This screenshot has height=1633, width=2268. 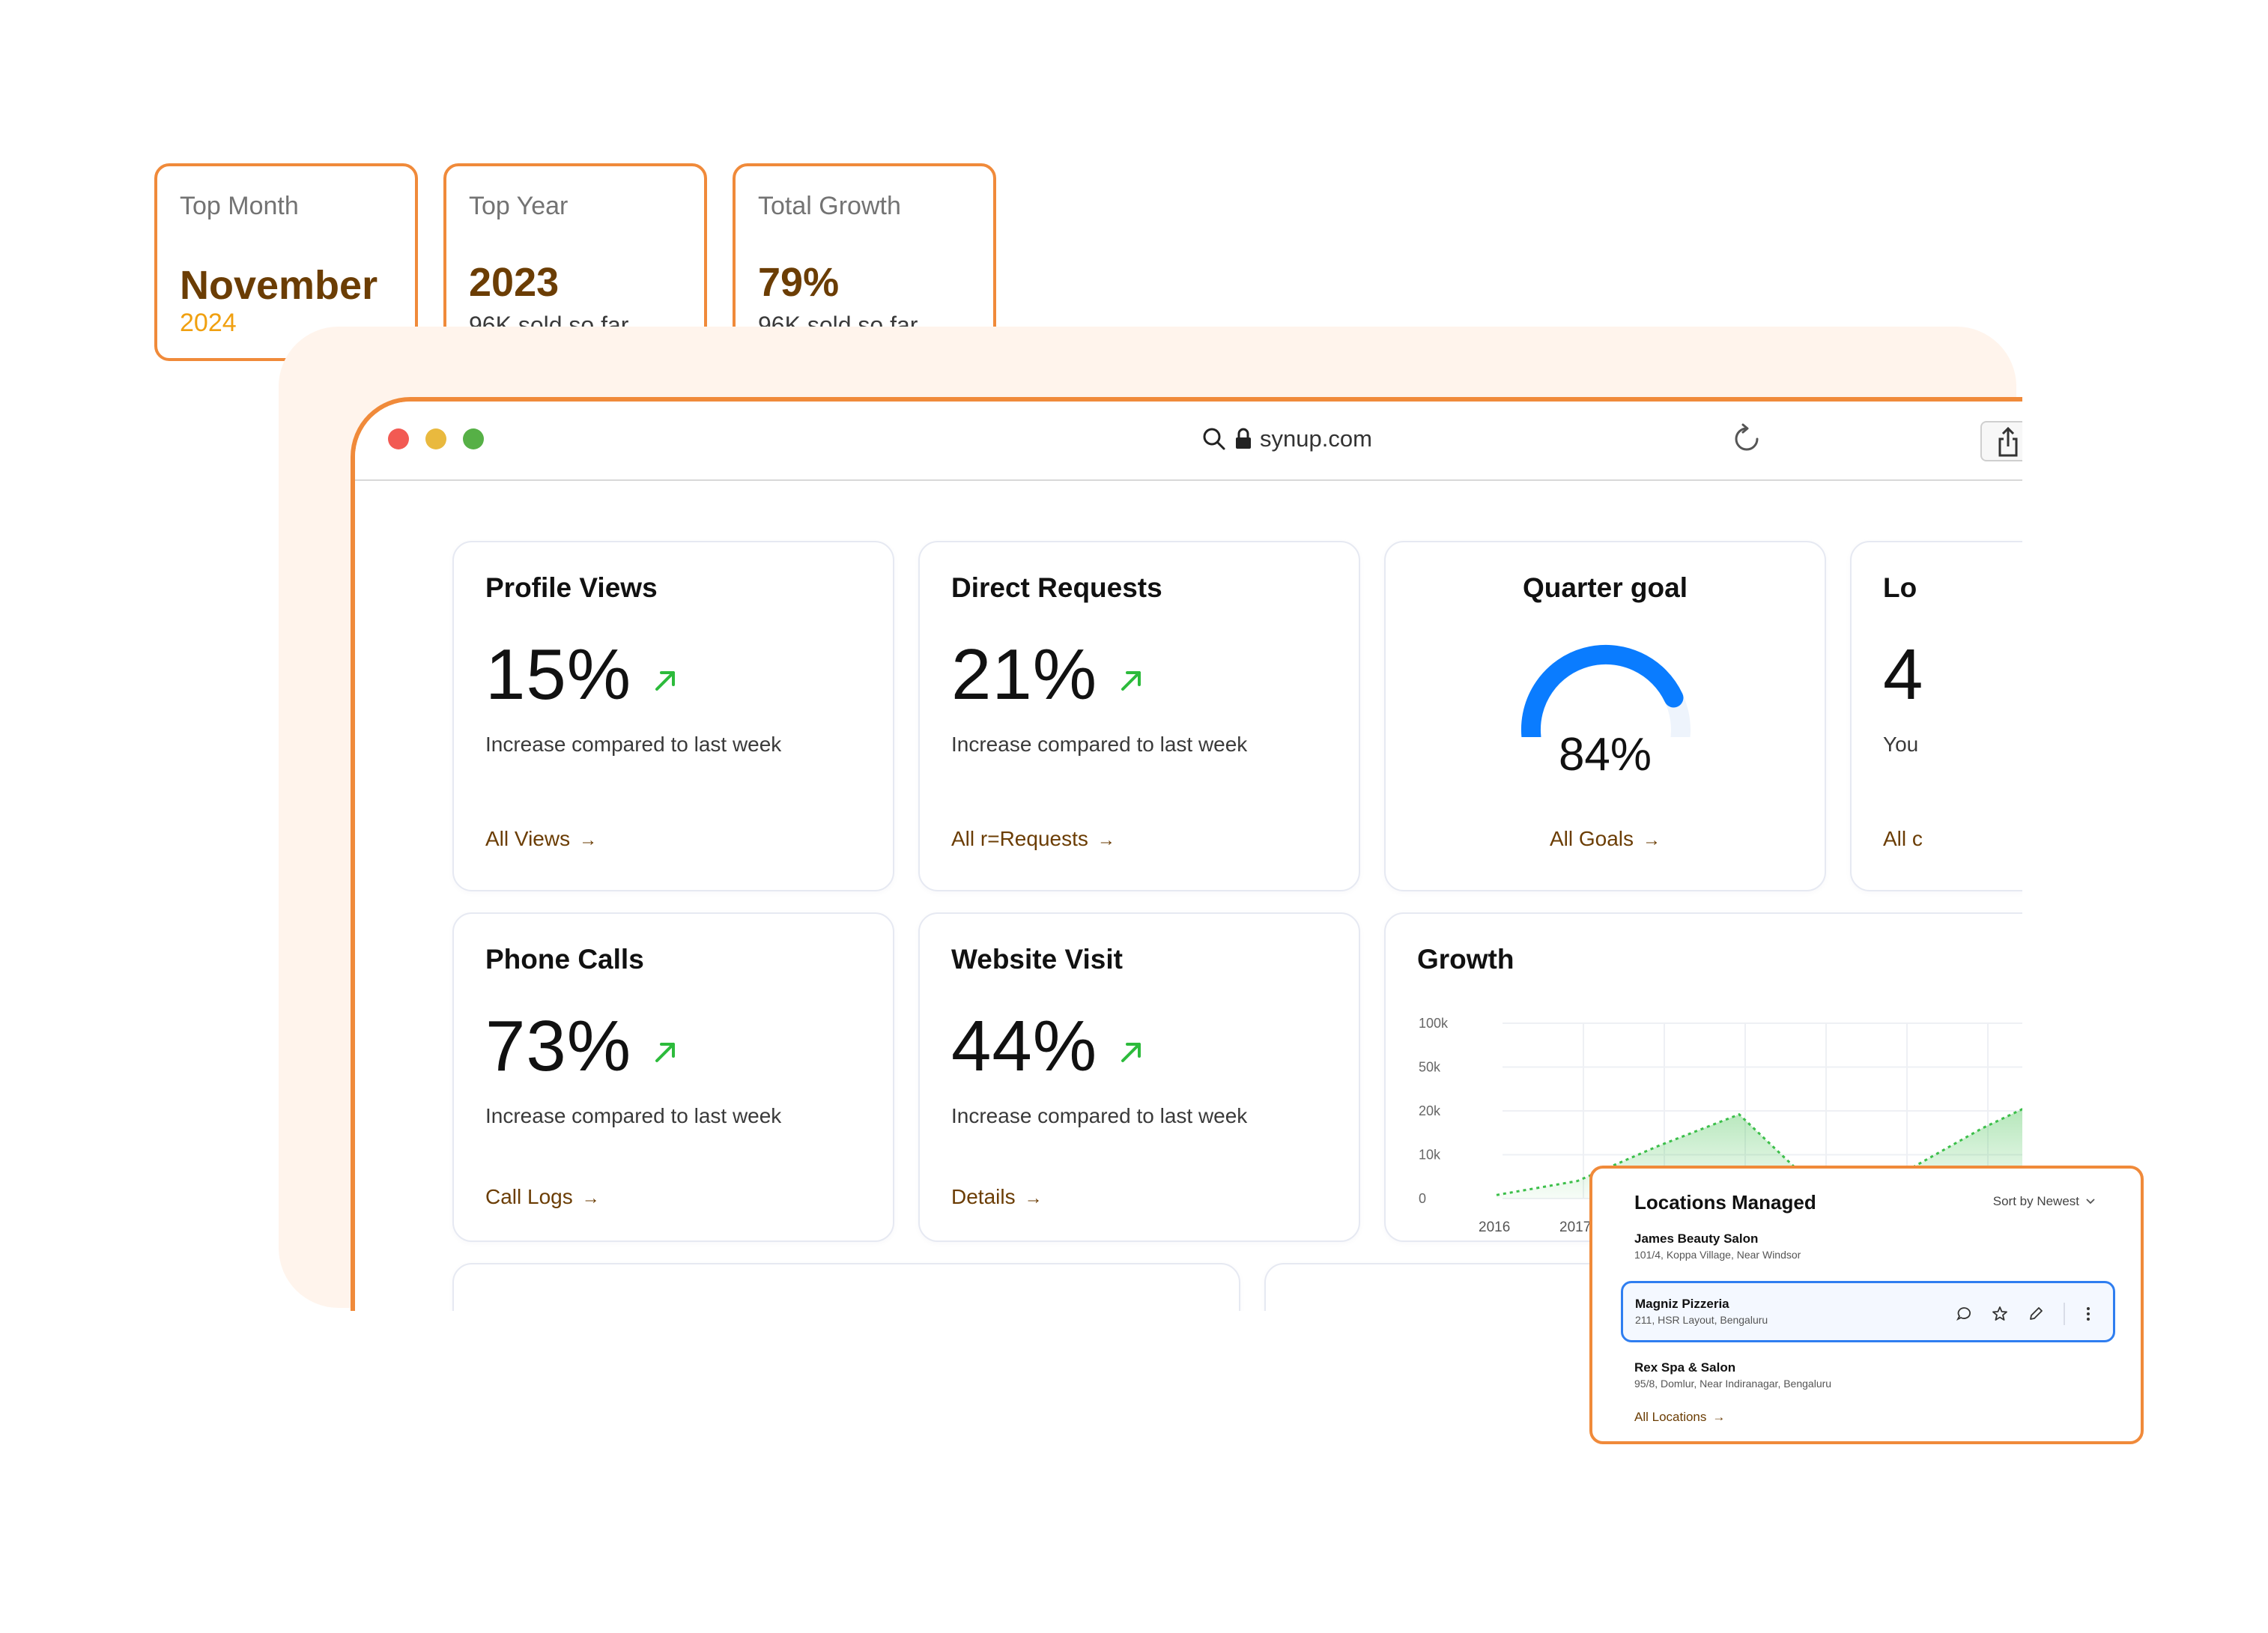 What do you see at coordinates (829, 206) in the screenshot?
I see `stat-label: Total Growth` at bounding box center [829, 206].